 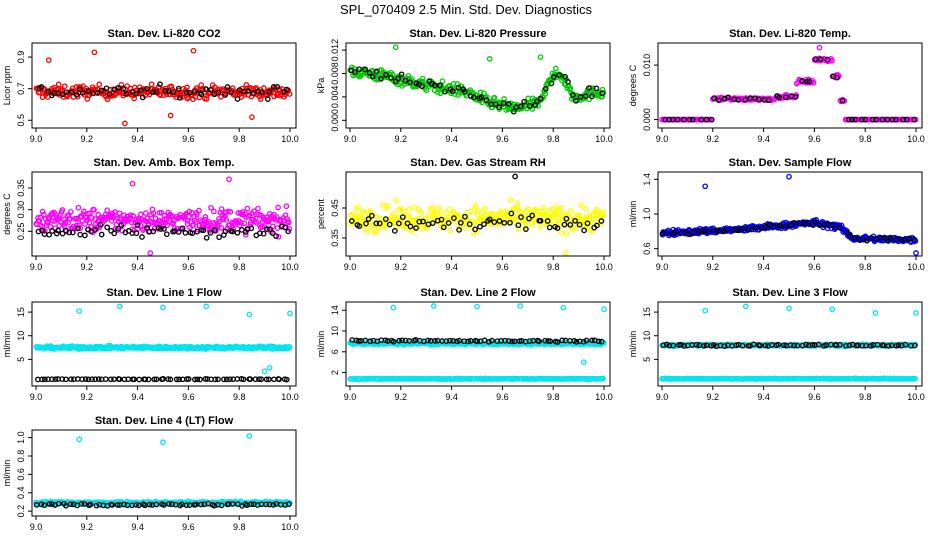 I want to click on y-tick-label: 0.9, so click(x=21, y=57).